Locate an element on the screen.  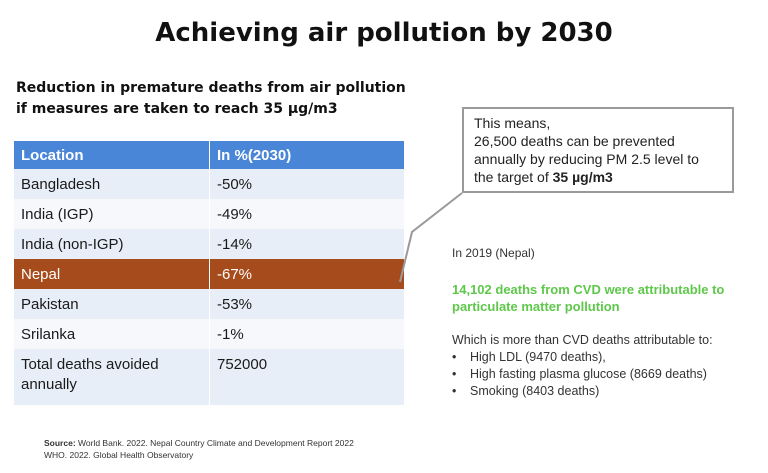
facts-year: In 2019 (Nepal) is located at coordinates (493, 253).